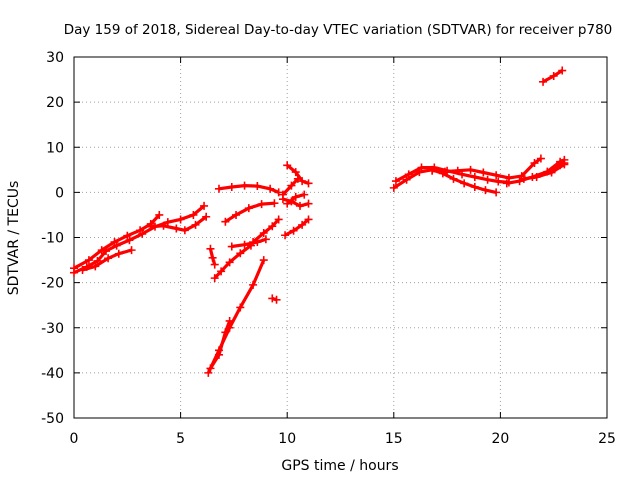  What do you see at coordinates (500, 439) in the screenshot?
I see `x-tick-label: 20` at bounding box center [500, 439].